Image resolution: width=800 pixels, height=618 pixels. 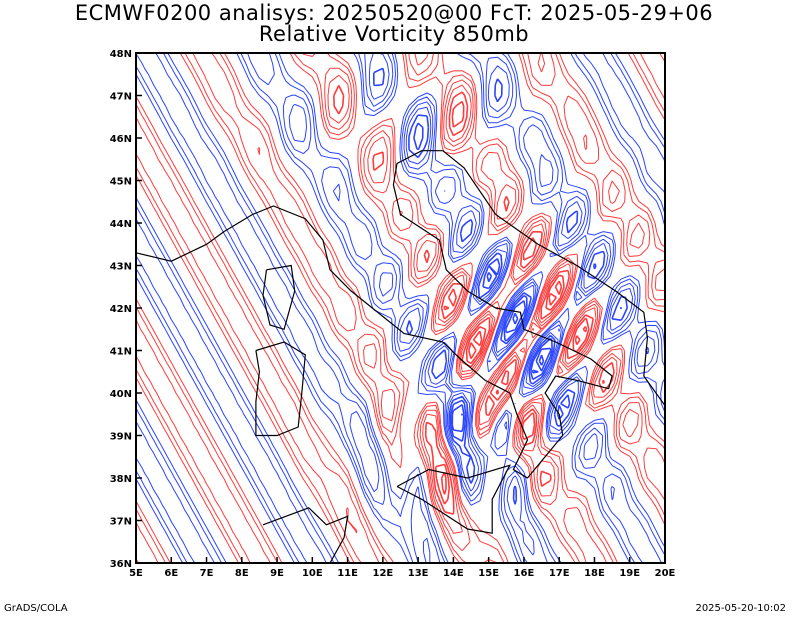 What do you see at coordinates (121, 522) in the screenshot?
I see `lat-tick-label: 37N` at bounding box center [121, 522].